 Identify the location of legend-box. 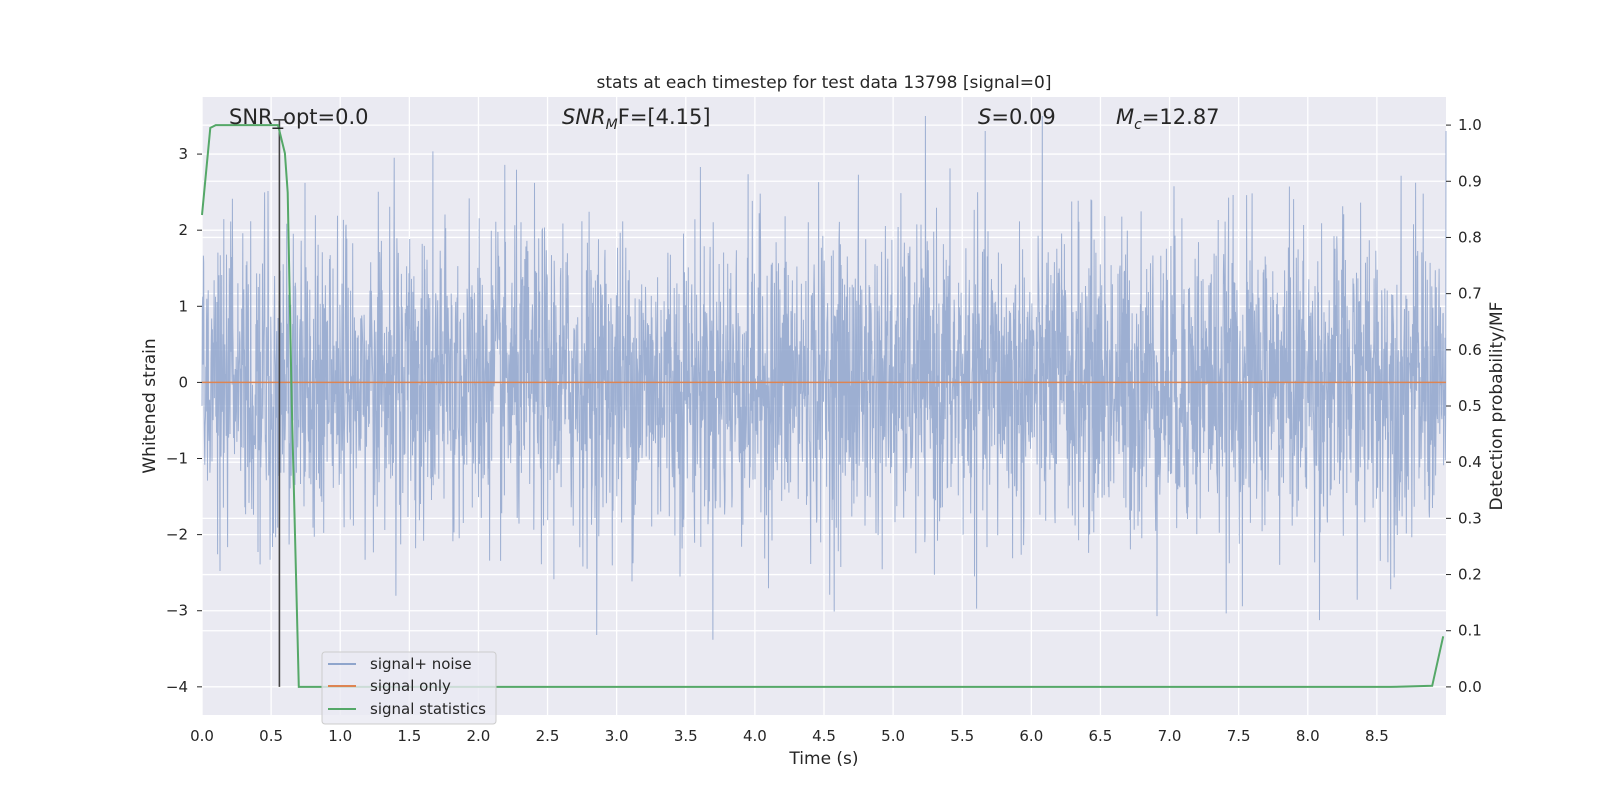
(409, 688).